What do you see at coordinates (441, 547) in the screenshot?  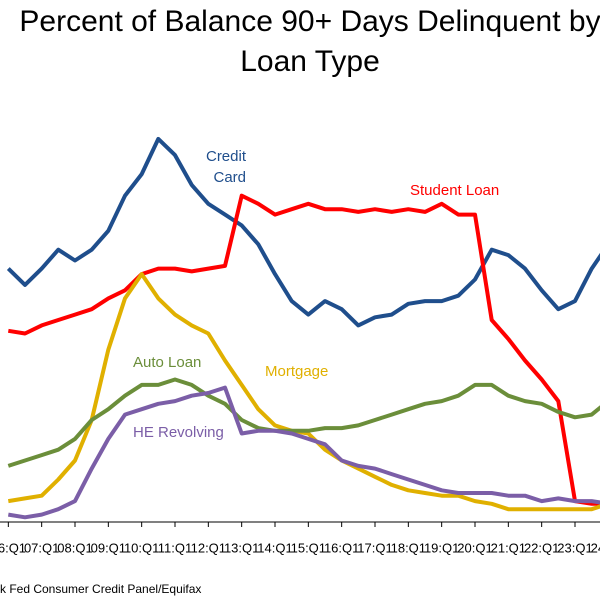 I see `x-tick-label: 19:Q1` at bounding box center [441, 547].